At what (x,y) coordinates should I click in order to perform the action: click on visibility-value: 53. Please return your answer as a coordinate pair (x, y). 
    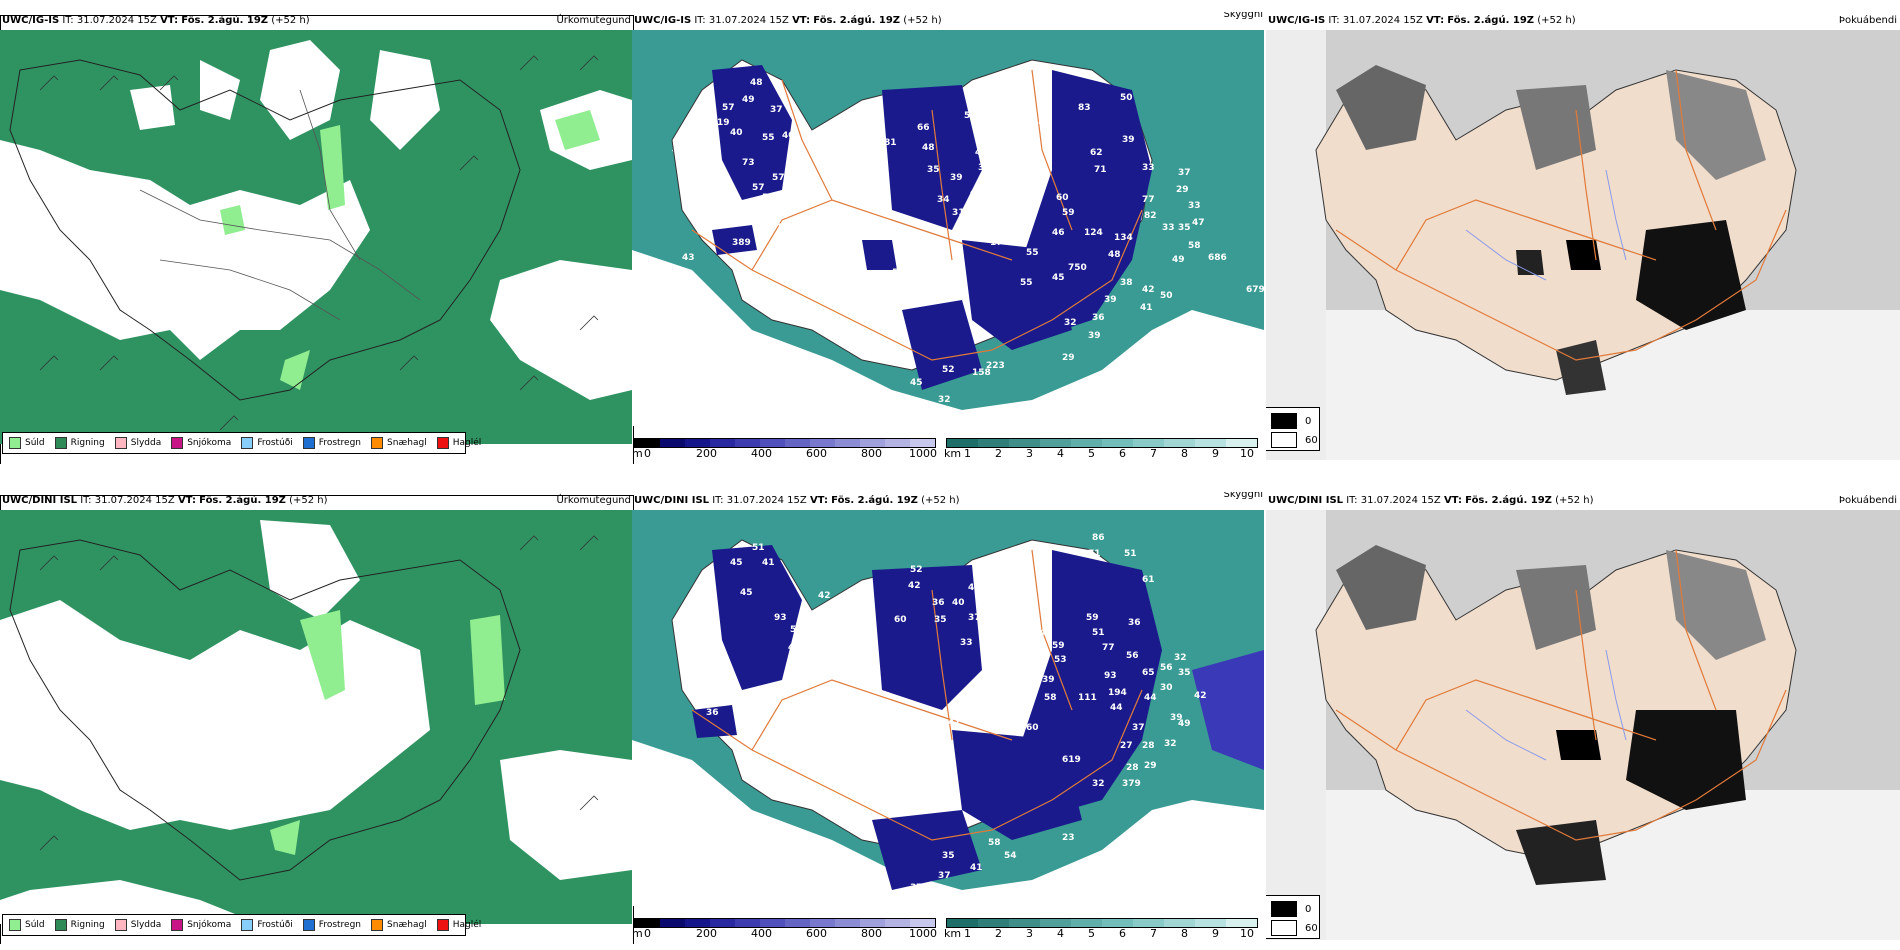
    Looking at the image, I should click on (768, 198).